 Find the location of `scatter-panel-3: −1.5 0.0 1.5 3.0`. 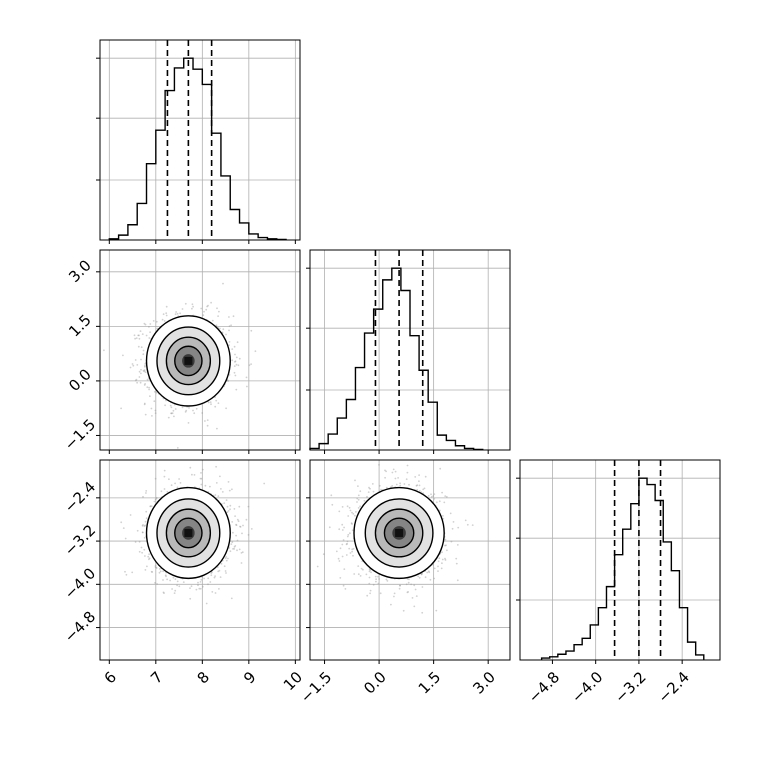

scatter-panel-3: −1.5 0.0 1.5 3.0 is located at coordinates (404, 583).